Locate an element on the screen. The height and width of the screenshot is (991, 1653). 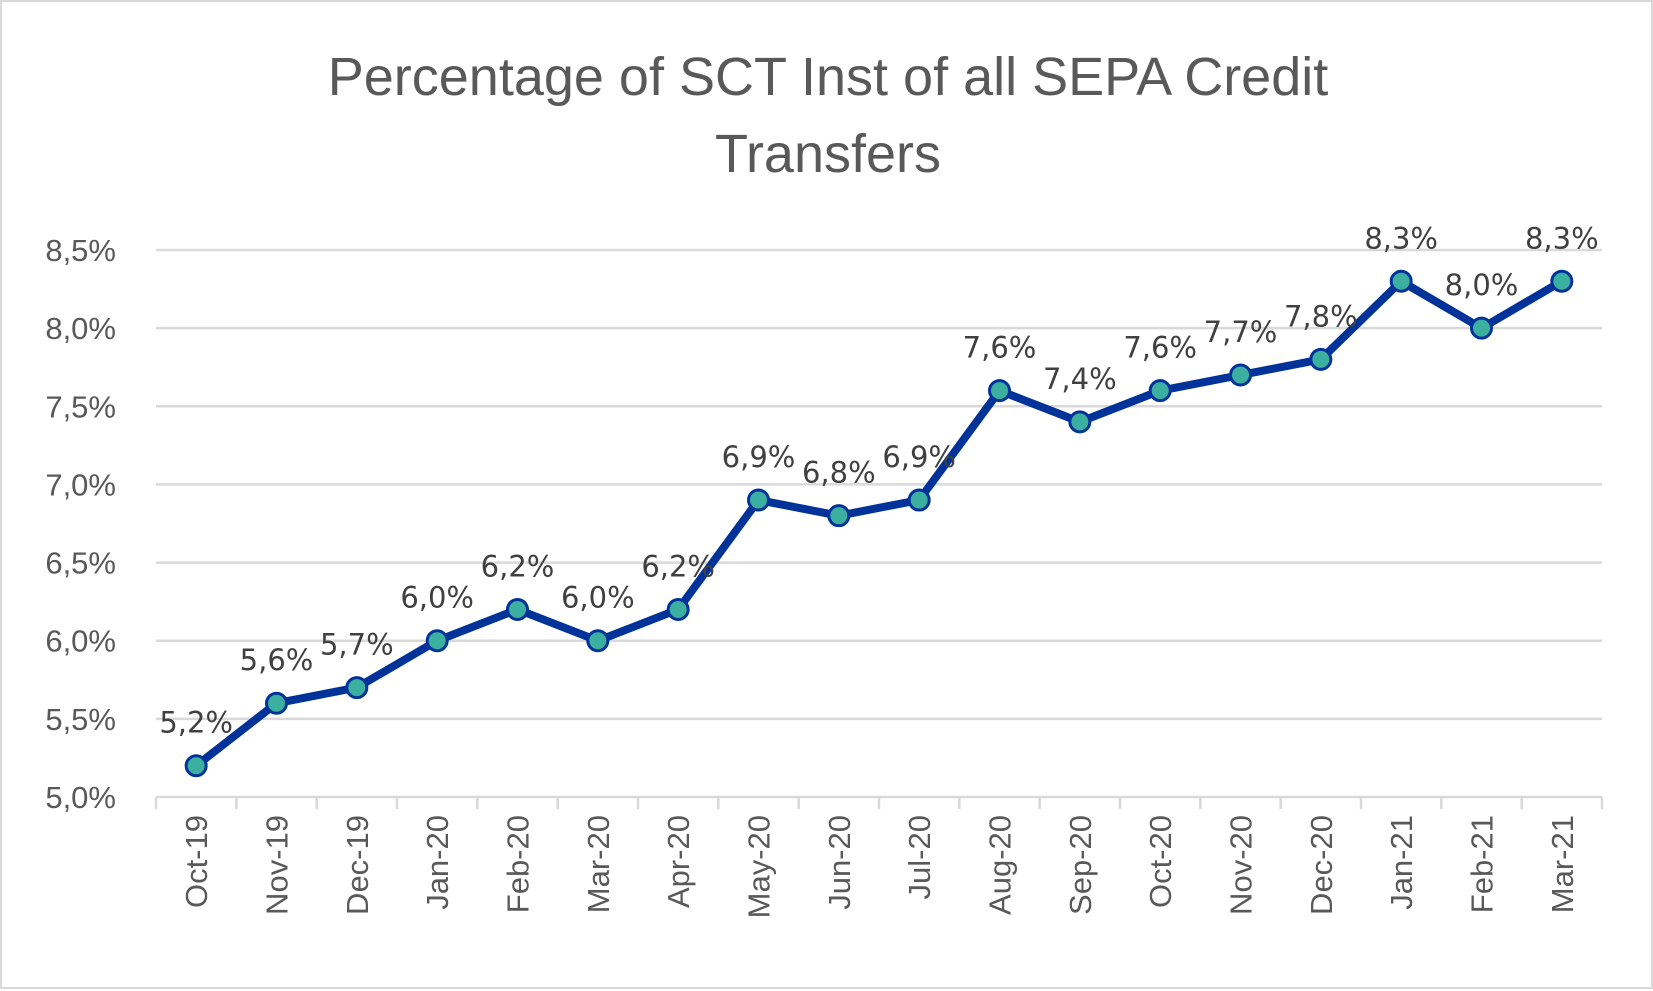
x-tick-label: Feb-20 is located at coordinates (518, 864).